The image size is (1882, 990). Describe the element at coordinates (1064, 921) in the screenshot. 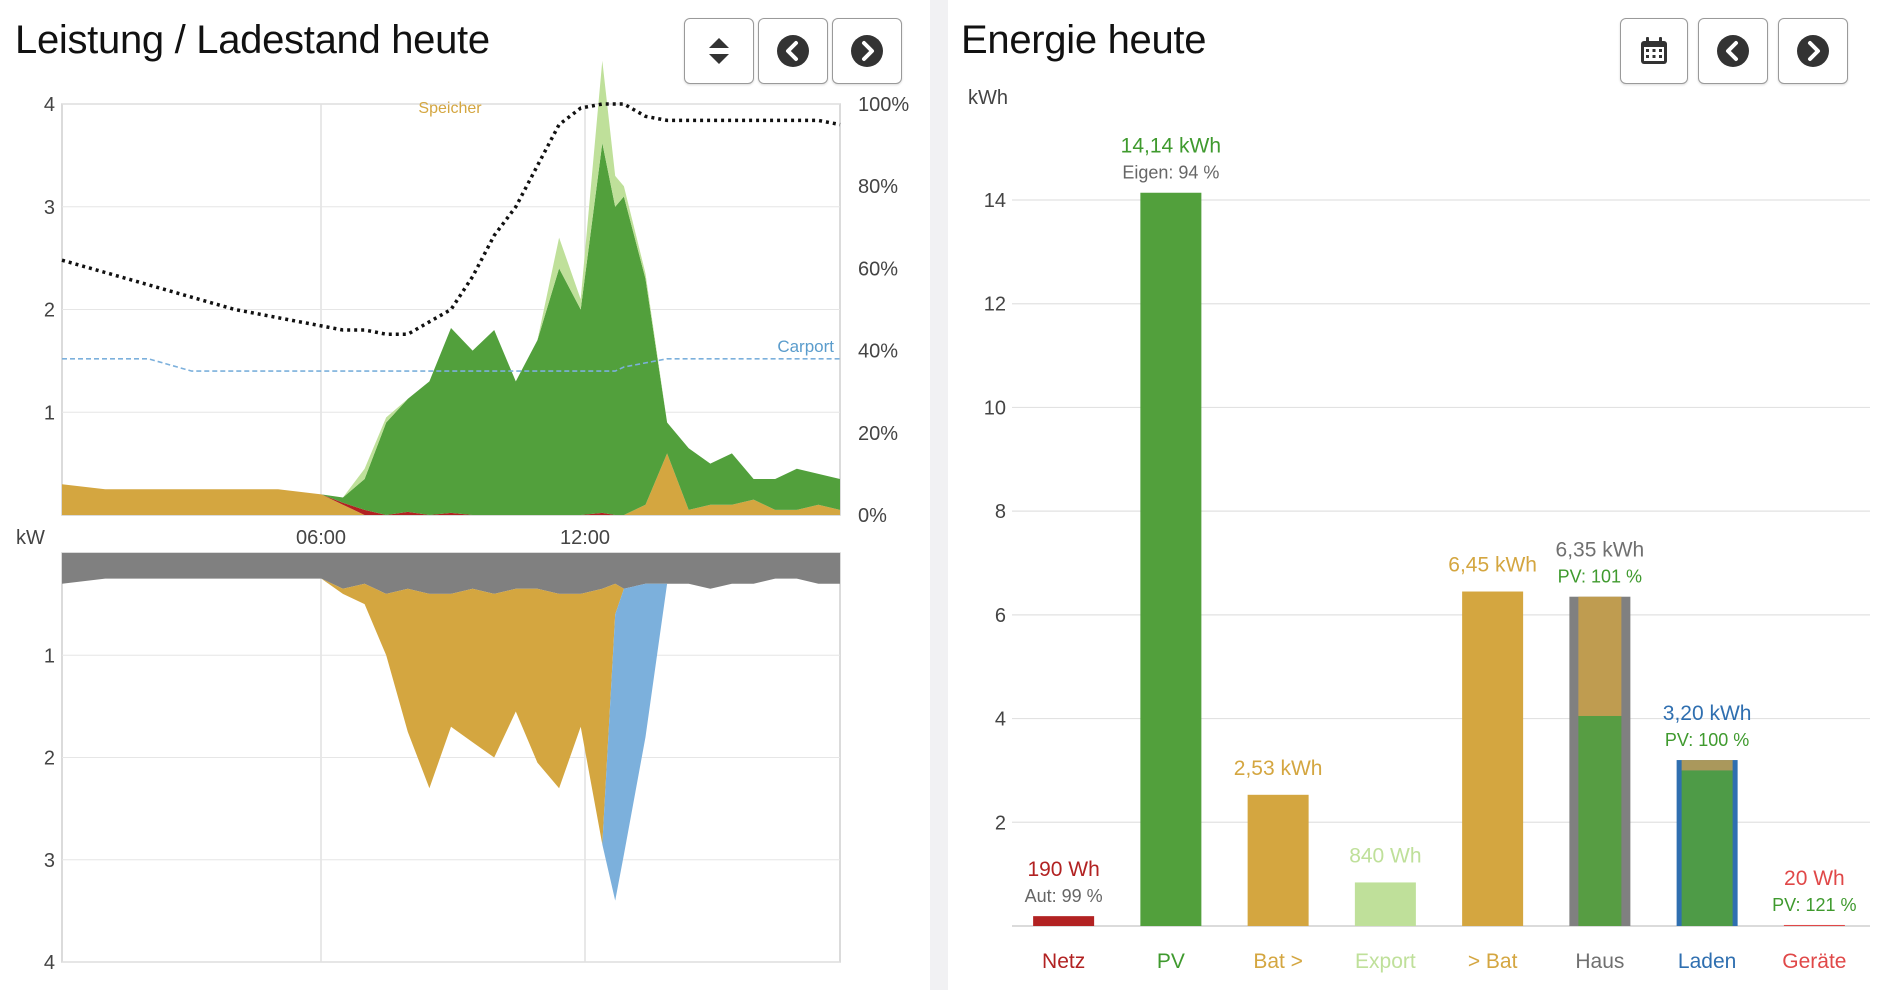

I see `bar-netz` at that location.